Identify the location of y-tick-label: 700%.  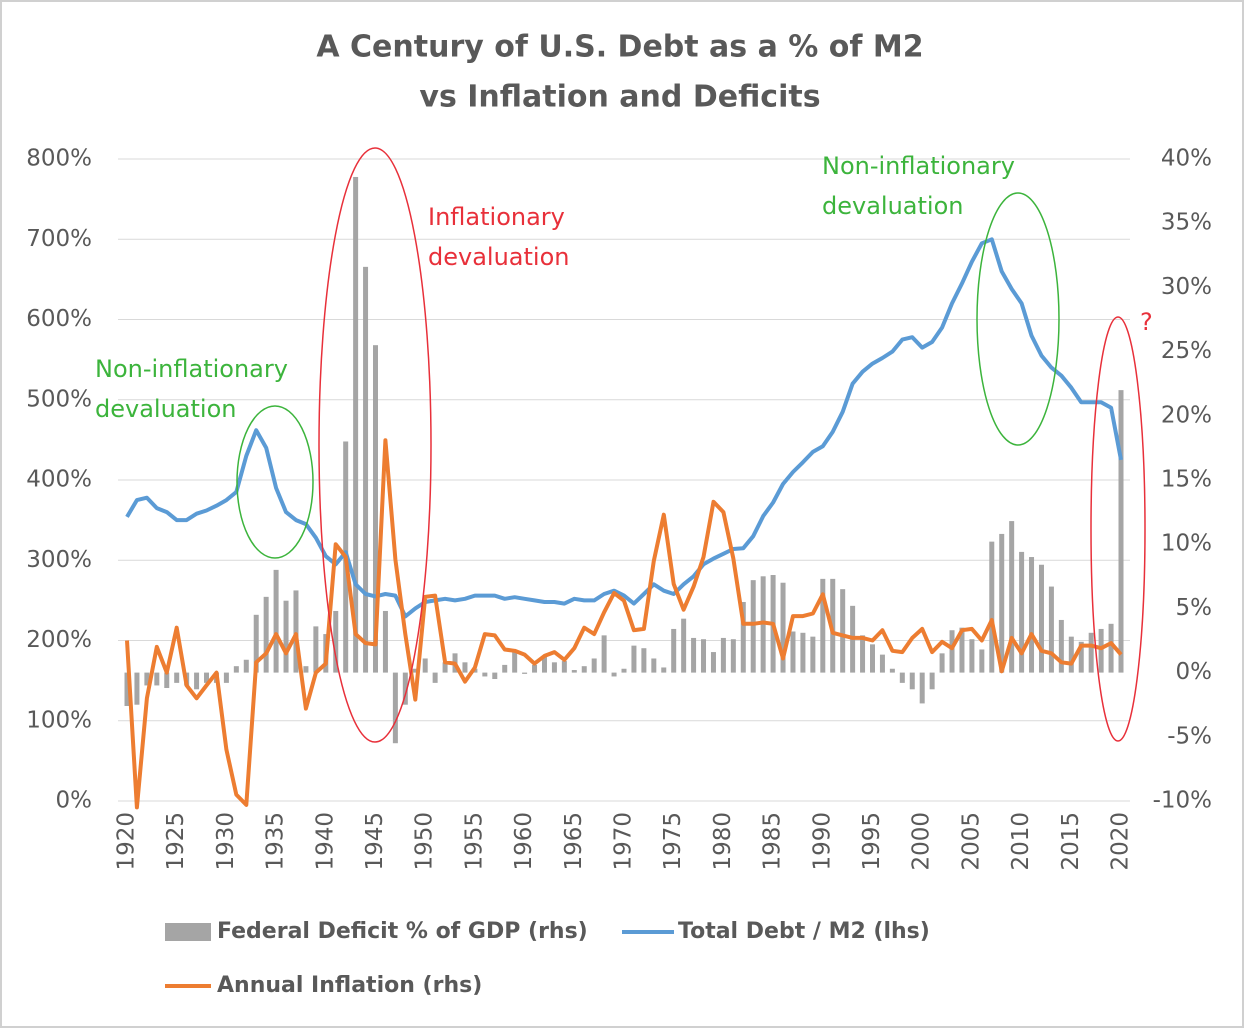
(59, 239).